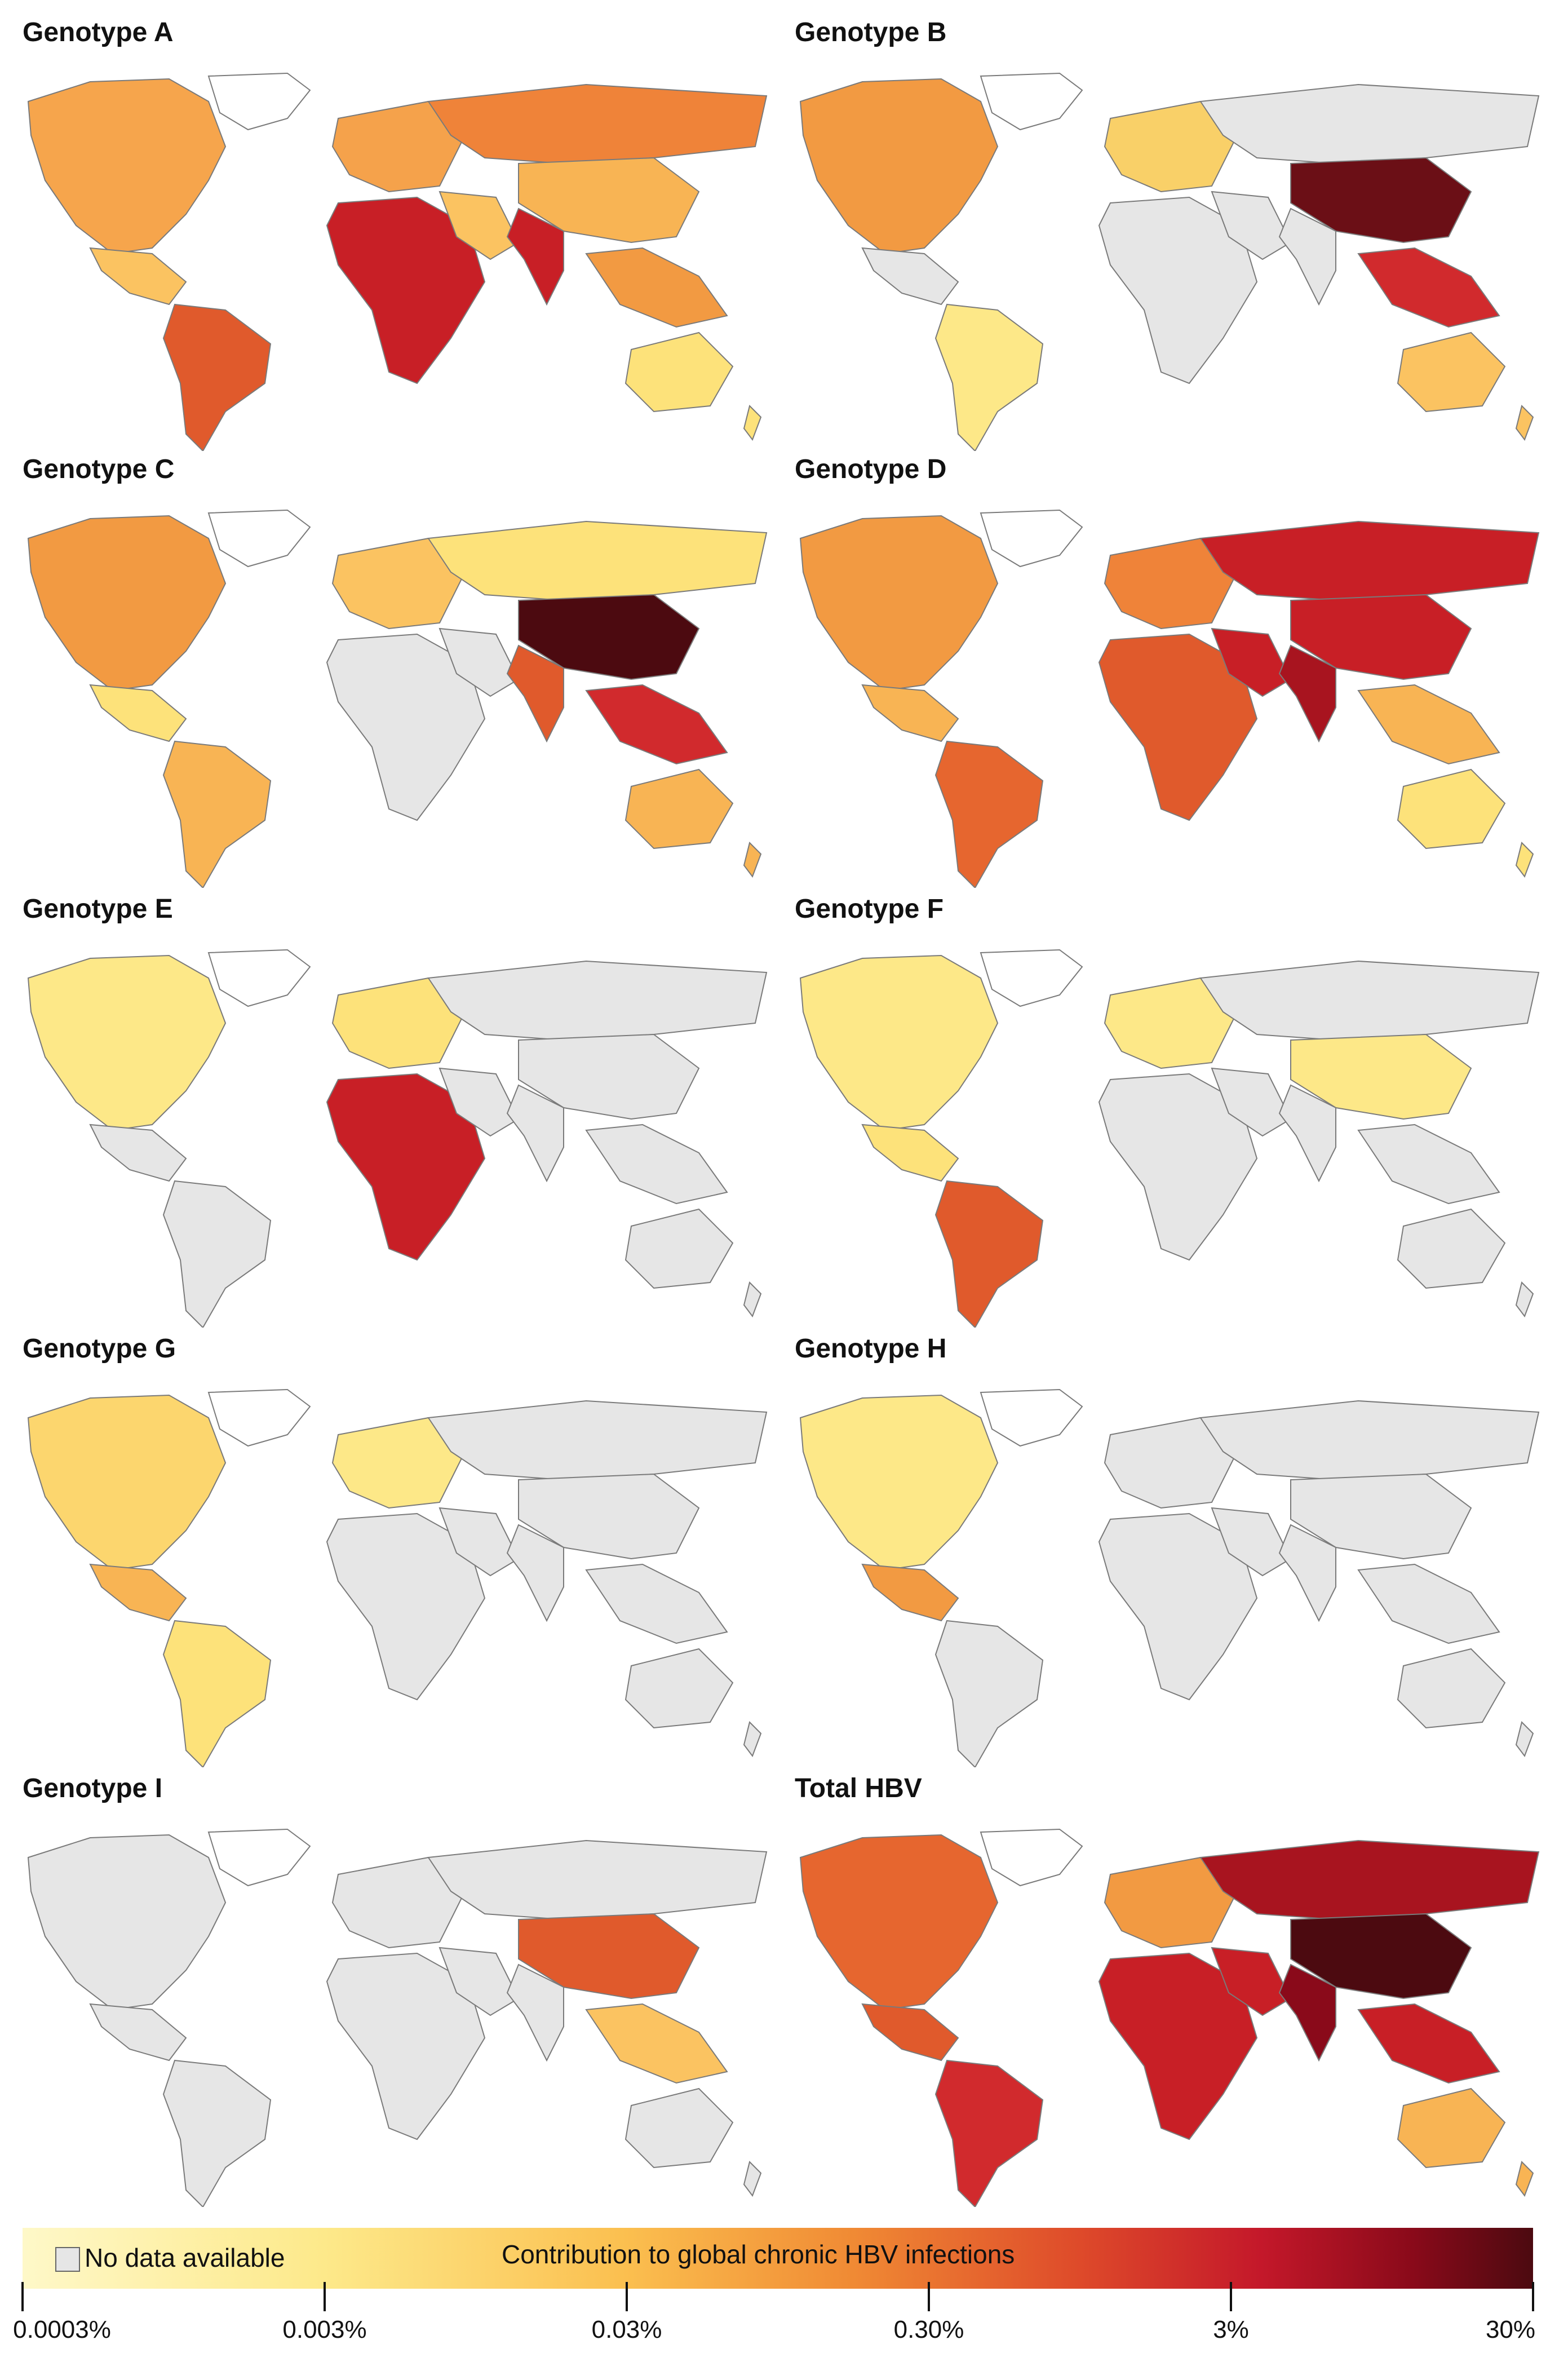  What do you see at coordinates (185, 2257) in the screenshot?
I see `no-data-label: No data available` at bounding box center [185, 2257].